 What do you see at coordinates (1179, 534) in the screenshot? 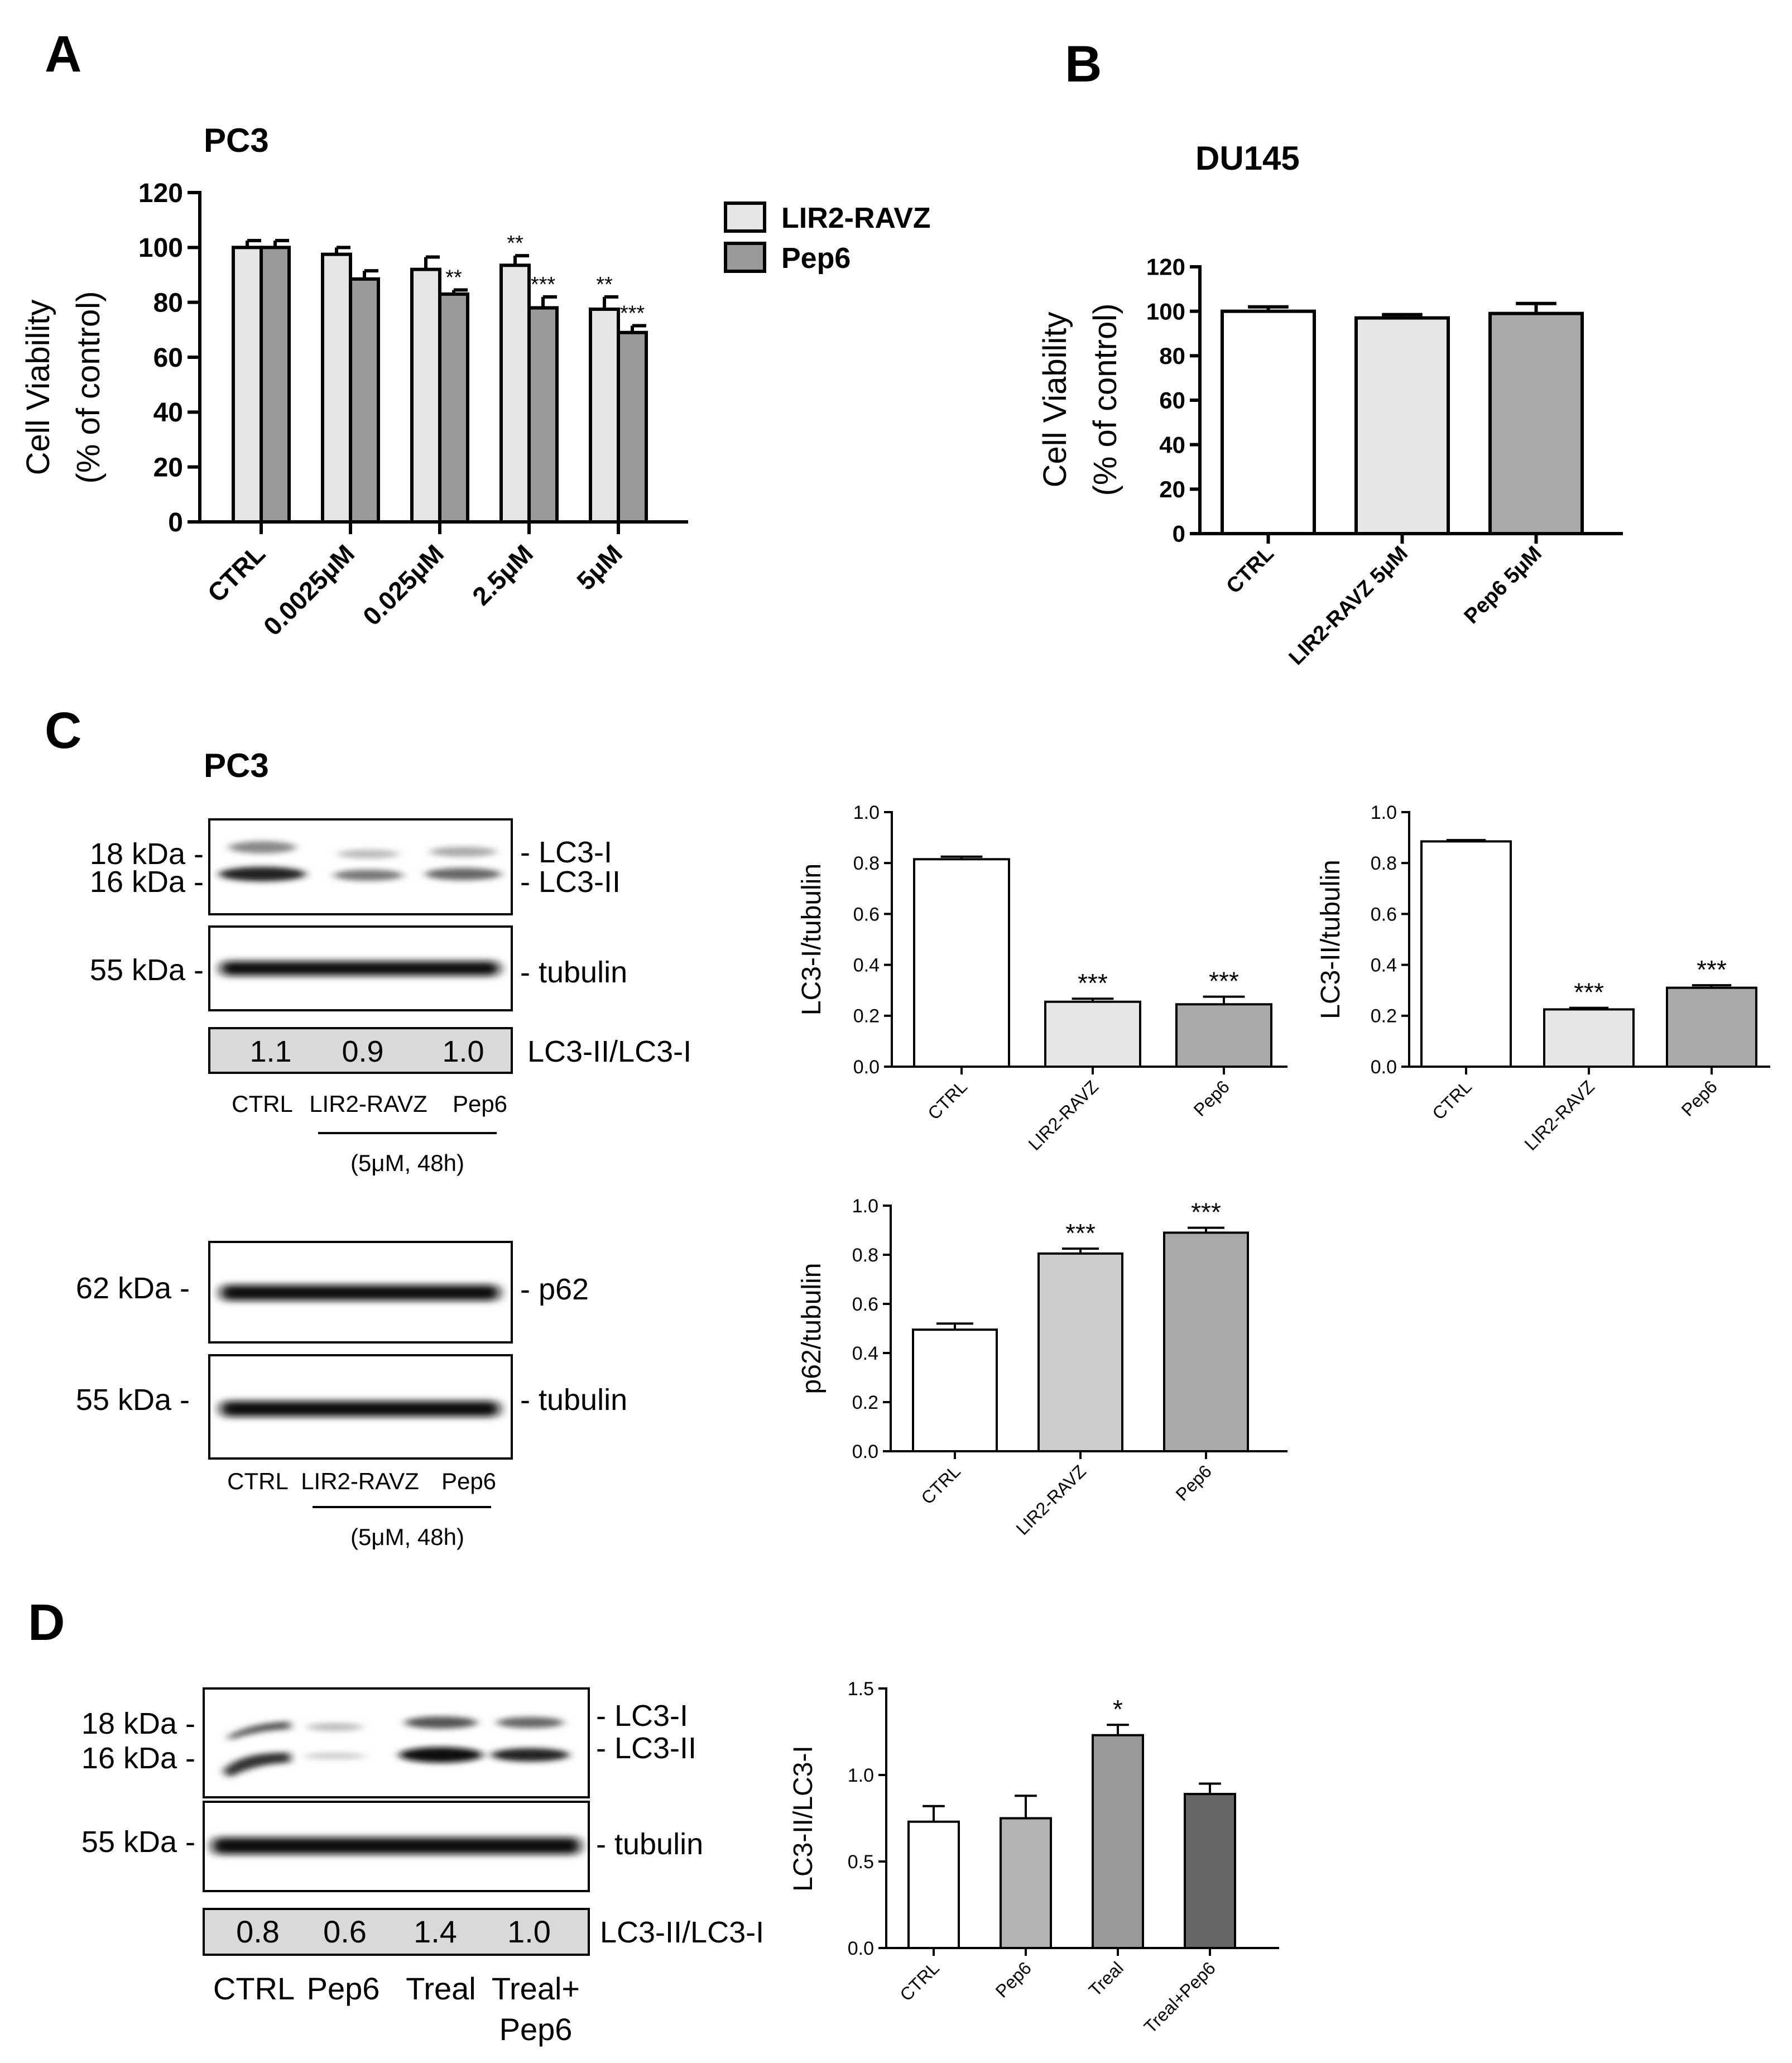
I see `y-tick-label: 0` at bounding box center [1179, 534].